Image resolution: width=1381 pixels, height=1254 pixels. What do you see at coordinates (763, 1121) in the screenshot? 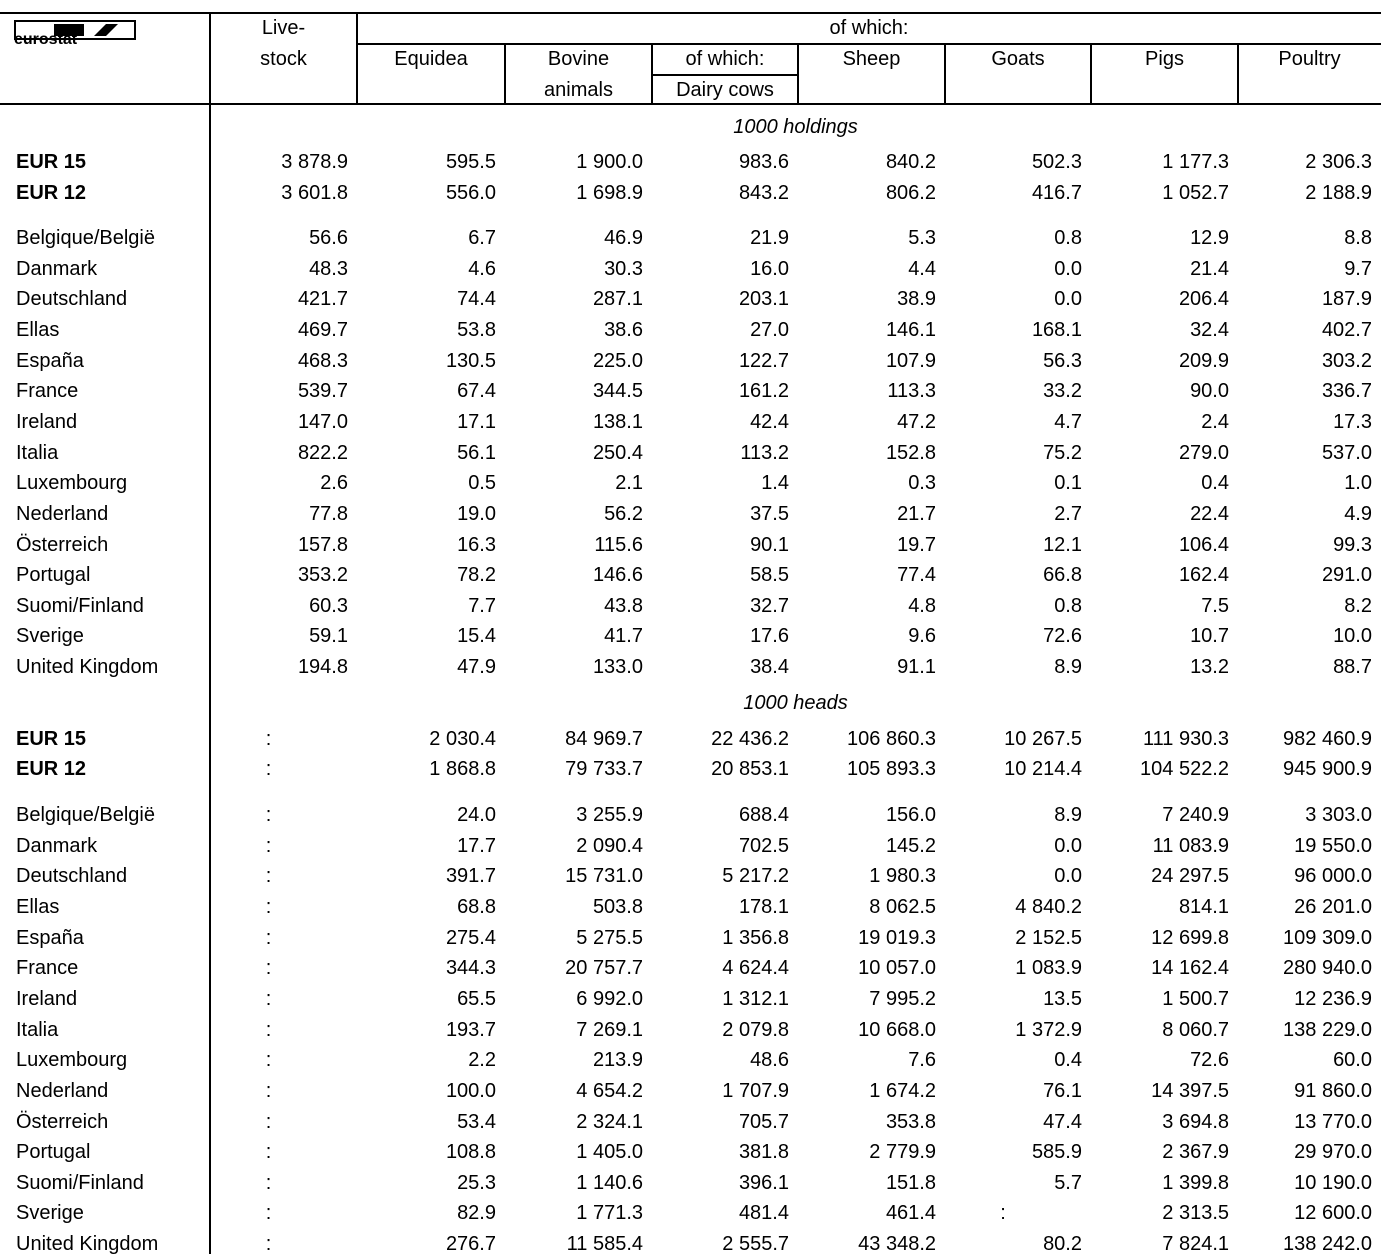
I see `cell: 705.7` at bounding box center [763, 1121].